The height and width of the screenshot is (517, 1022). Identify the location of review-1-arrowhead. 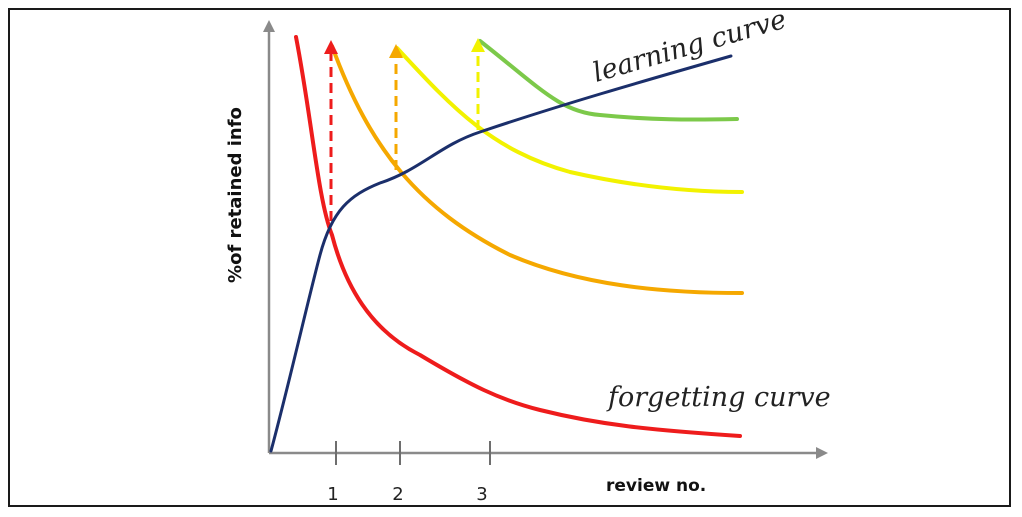
(331, 47).